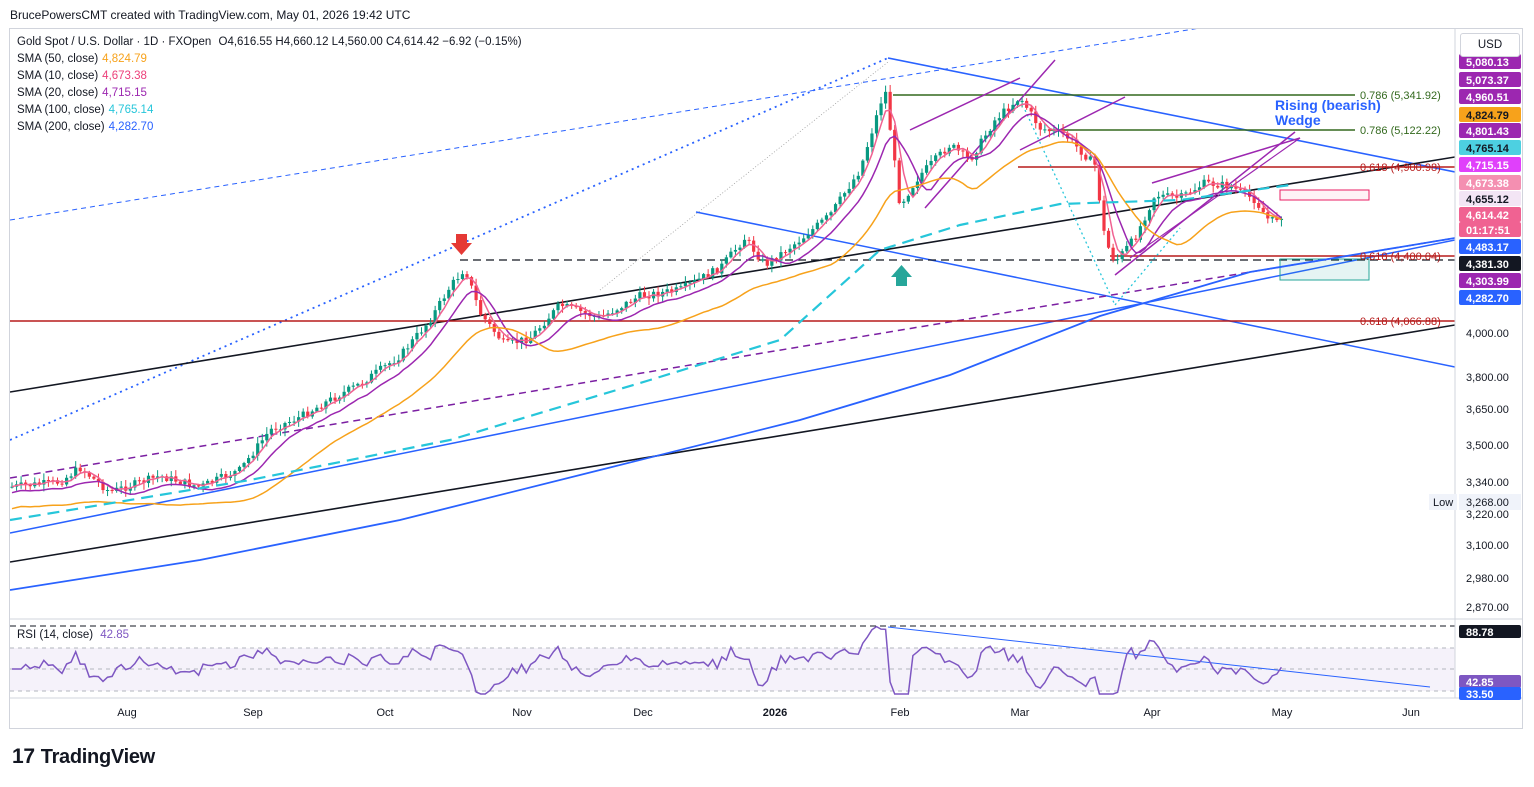 The width and height of the screenshot is (1534, 787). I want to click on rsi-axis-label-text: 42.85, so click(1480, 683).